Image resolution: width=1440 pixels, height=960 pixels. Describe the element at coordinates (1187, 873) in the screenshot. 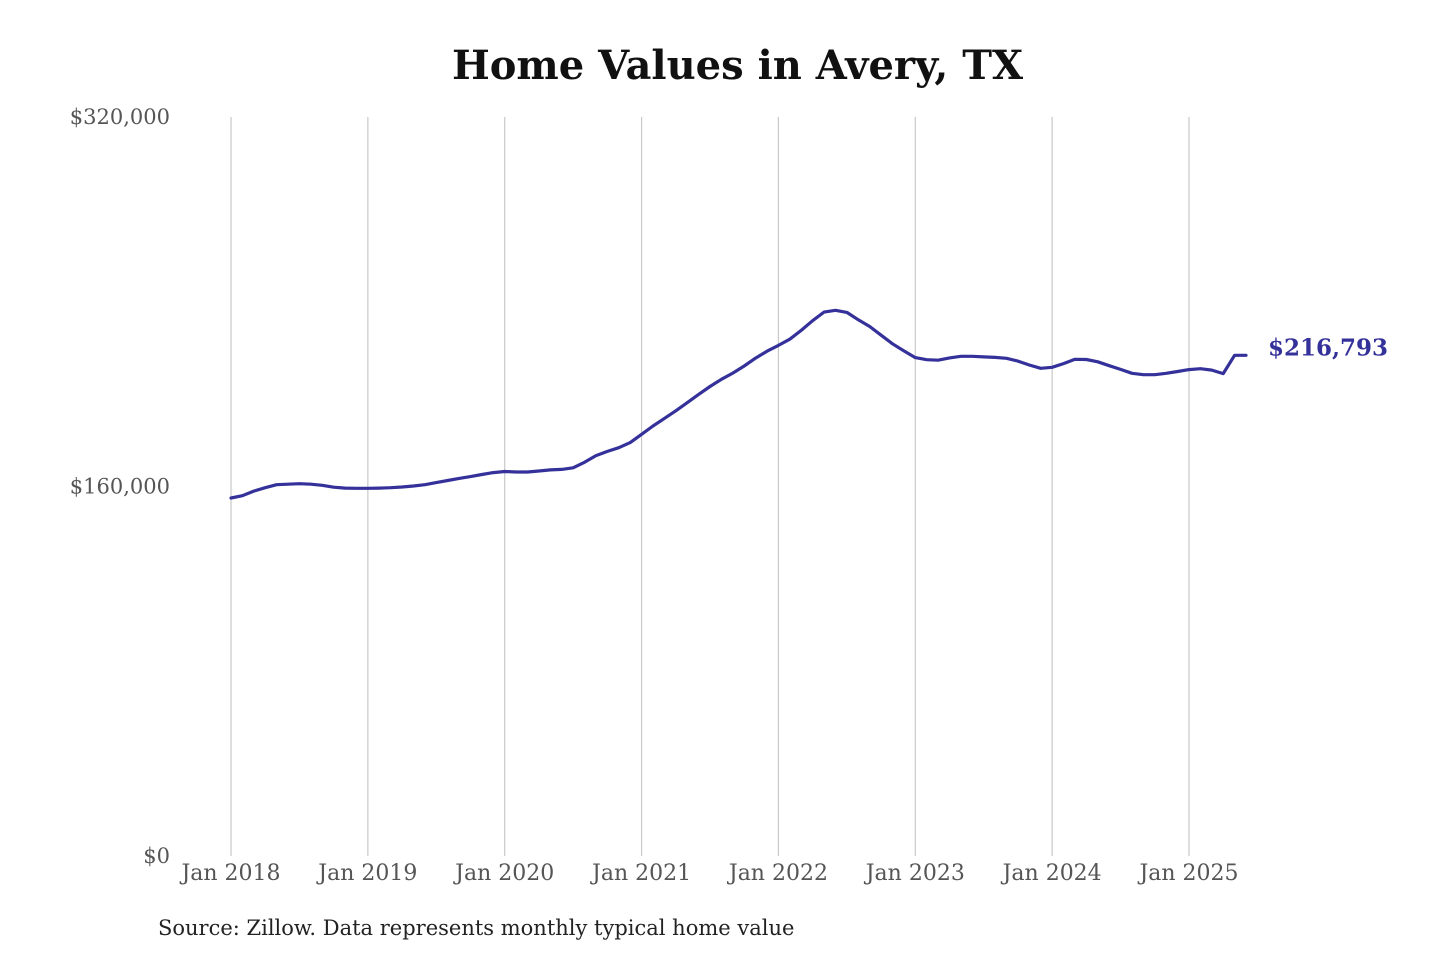

I see `x-tick-label: Jan 2025` at that location.